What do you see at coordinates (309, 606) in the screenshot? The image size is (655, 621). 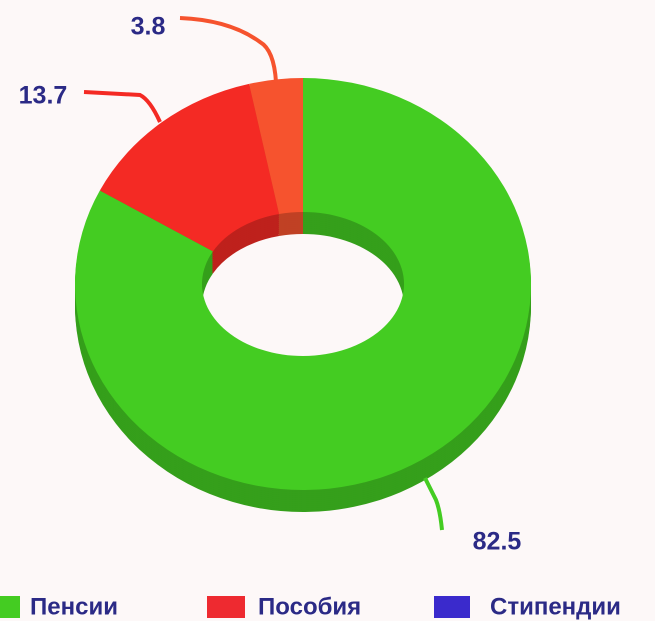 I see `legend-label: Пособия` at bounding box center [309, 606].